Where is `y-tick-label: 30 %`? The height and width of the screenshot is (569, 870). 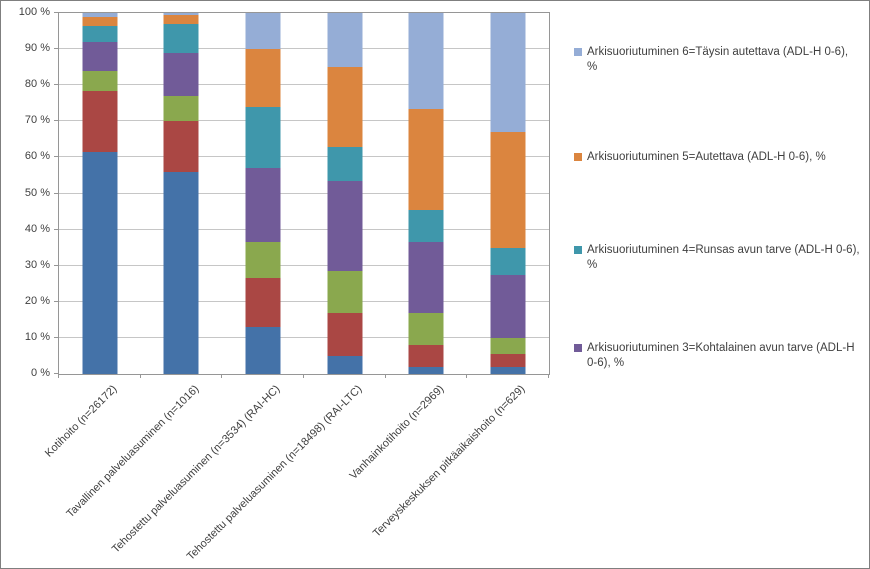
y-tick-label: 30 % is located at coordinates (37, 264).